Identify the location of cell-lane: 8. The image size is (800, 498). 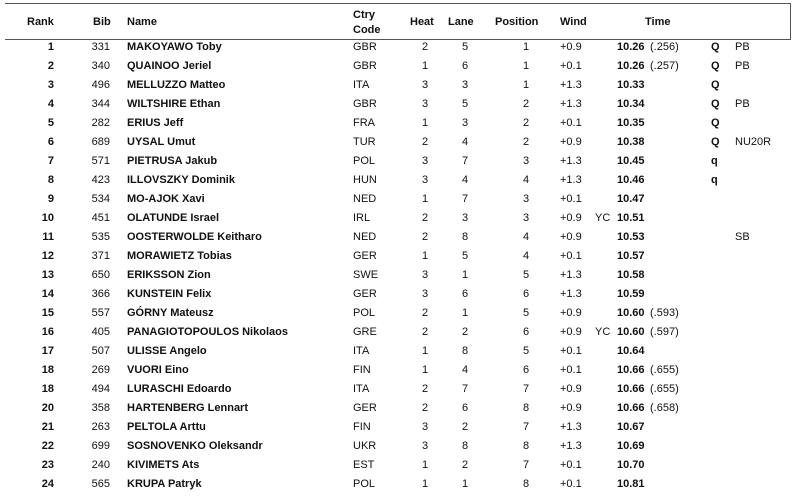
(465, 351).